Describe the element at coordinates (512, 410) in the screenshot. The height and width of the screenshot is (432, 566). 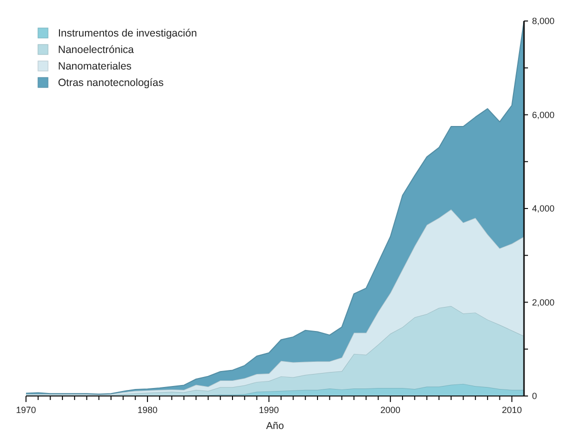
I see `x-tick-label: 2010` at that location.